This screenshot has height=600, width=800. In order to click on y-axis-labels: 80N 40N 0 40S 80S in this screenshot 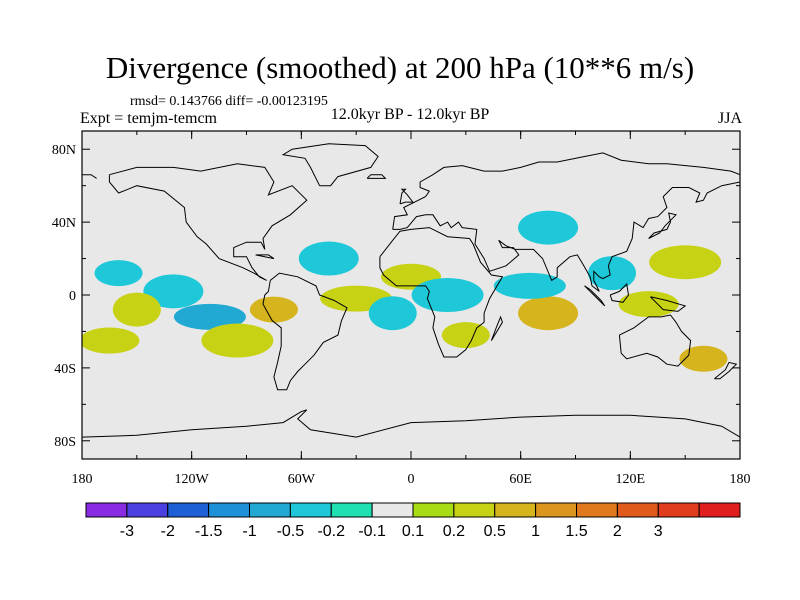, I will do `click(64, 296)`.